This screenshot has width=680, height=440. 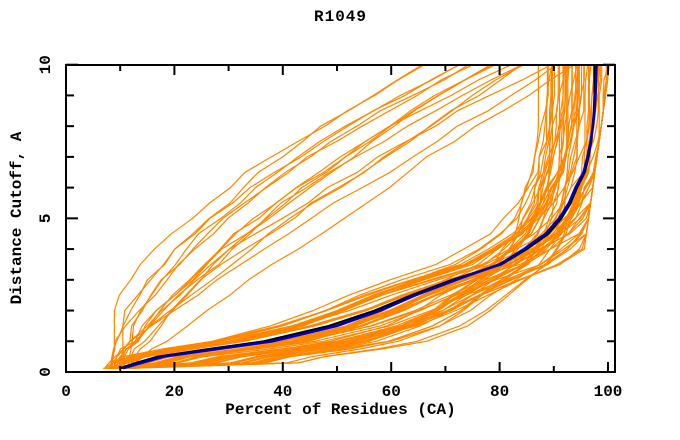 I want to click on x-tick-label: 60, so click(x=391, y=392).